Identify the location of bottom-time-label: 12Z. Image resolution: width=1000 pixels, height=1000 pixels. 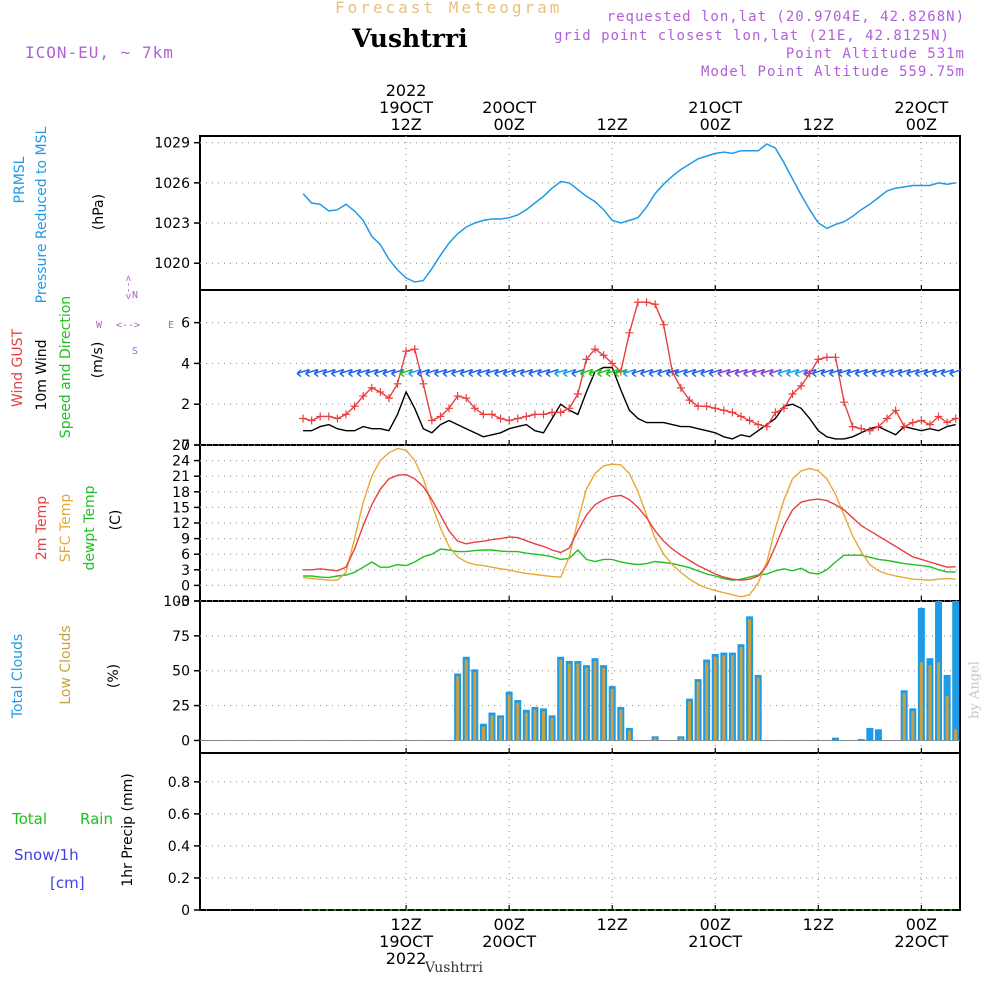
(612, 924).